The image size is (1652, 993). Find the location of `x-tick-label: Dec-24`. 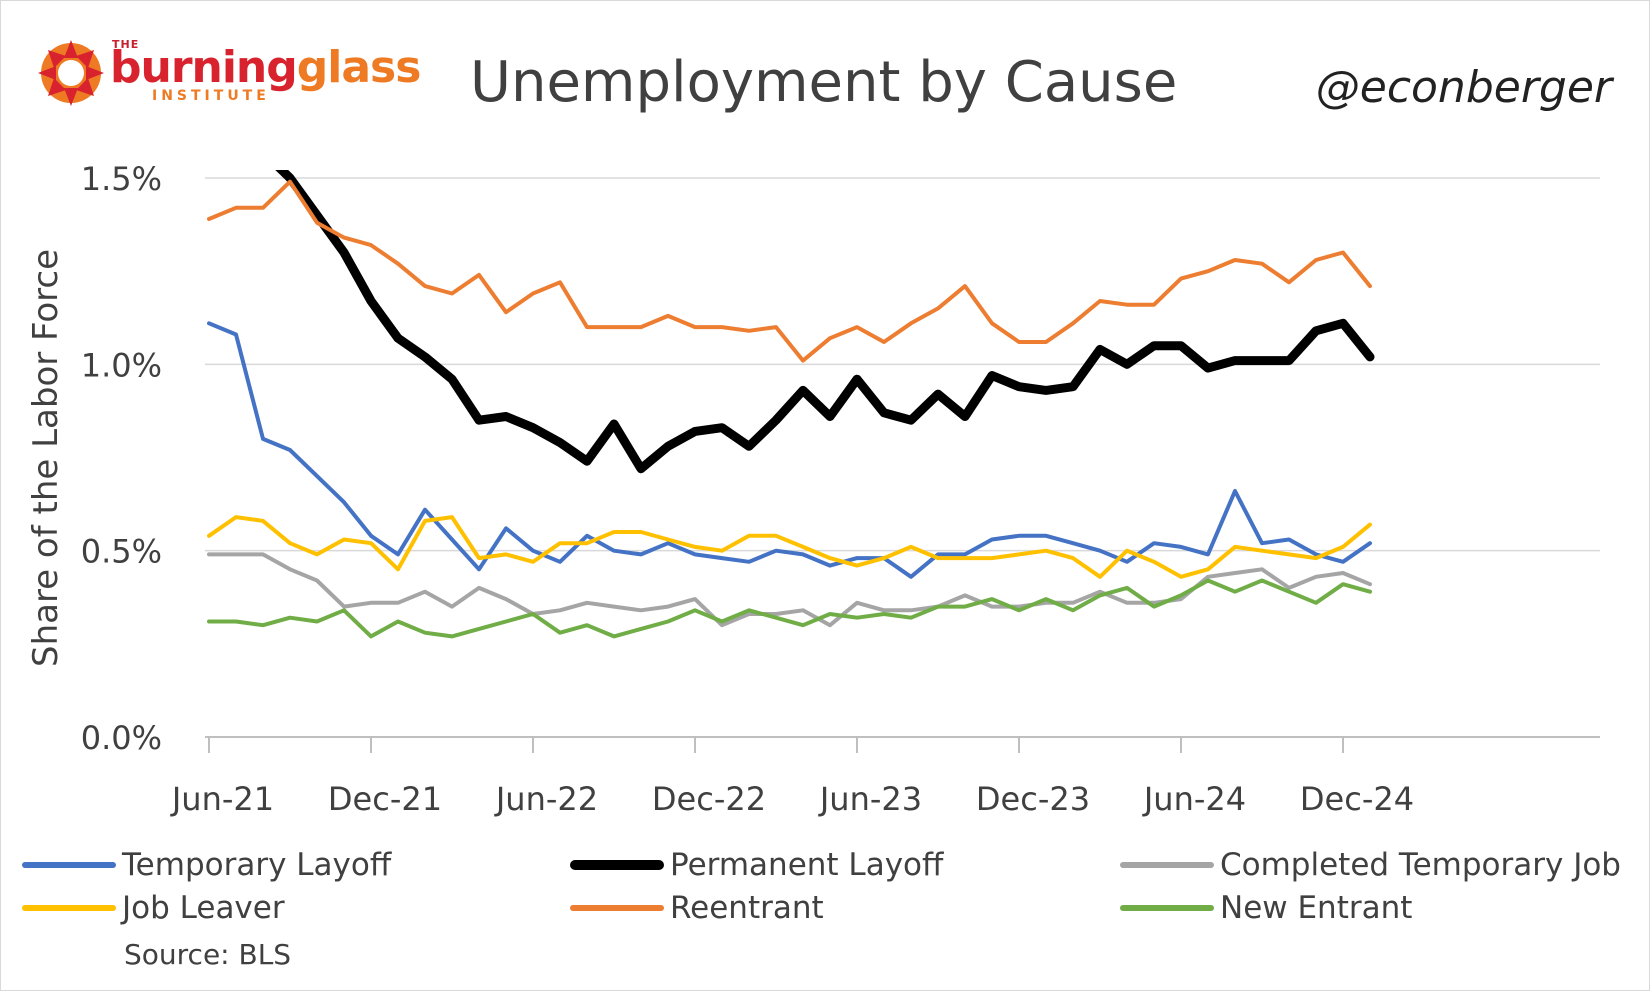

x-tick-label: Dec-24 is located at coordinates (1357, 799).